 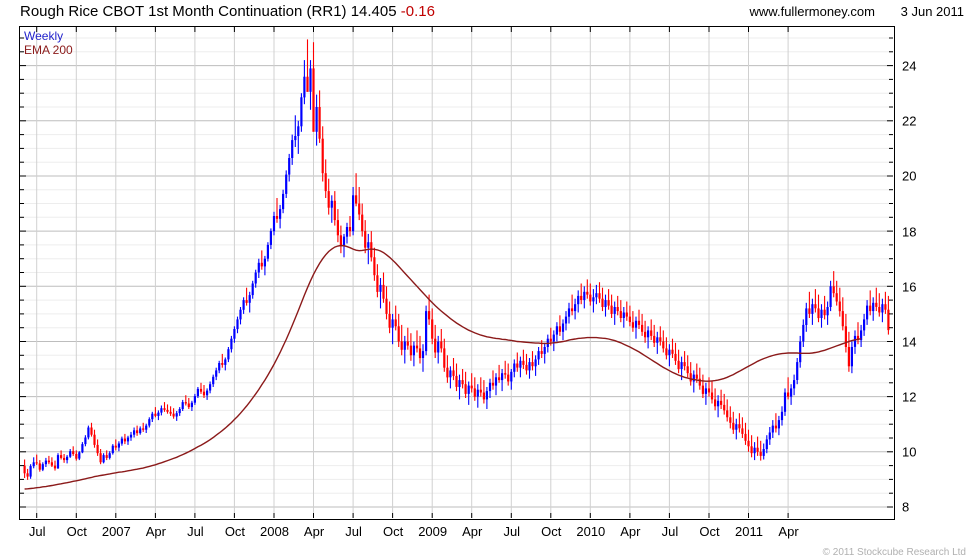 I want to click on y-axis-tick-label: 18, so click(x=909, y=232).